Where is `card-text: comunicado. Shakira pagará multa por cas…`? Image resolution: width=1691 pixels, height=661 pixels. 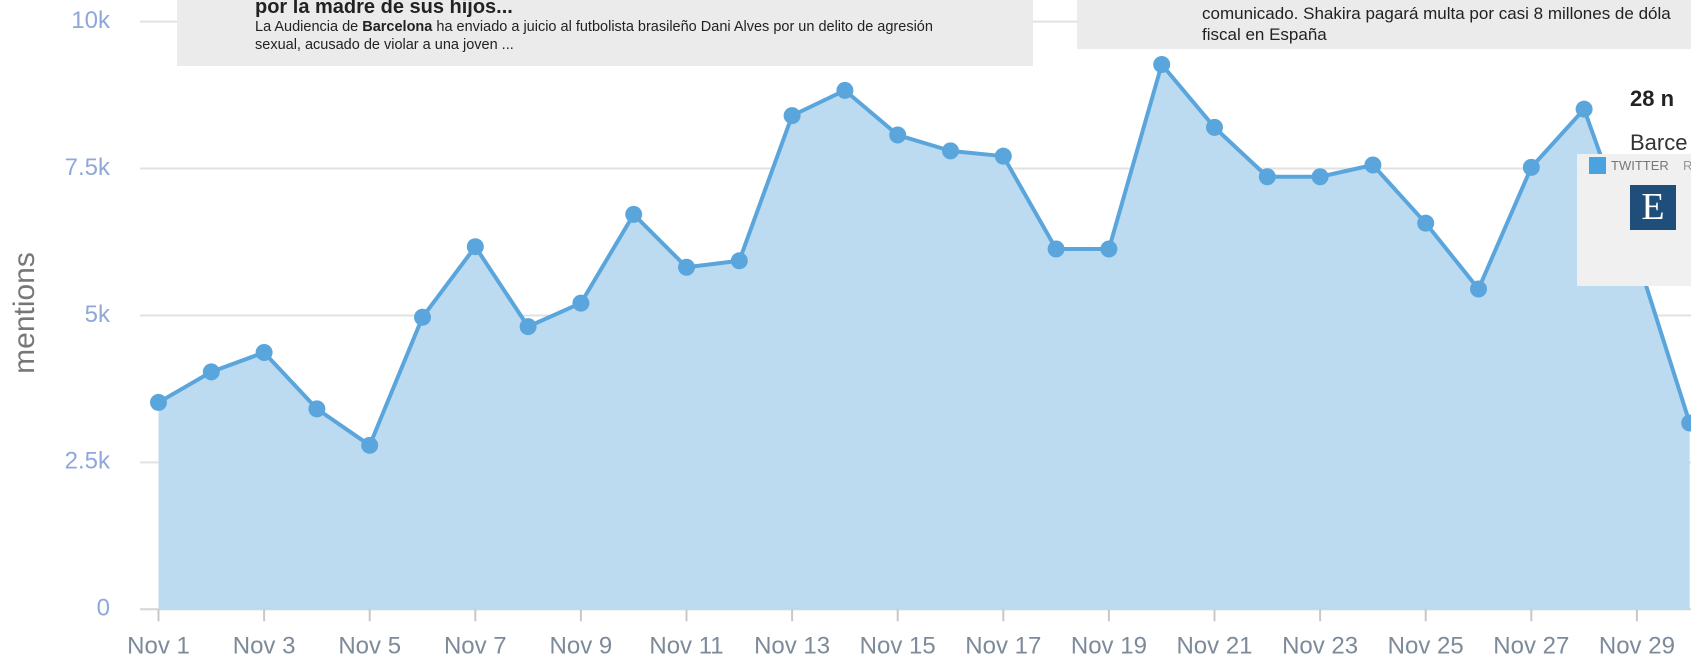
card-text: comunicado. Shakira pagará multa por cas… is located at coordinates (1436, 13).